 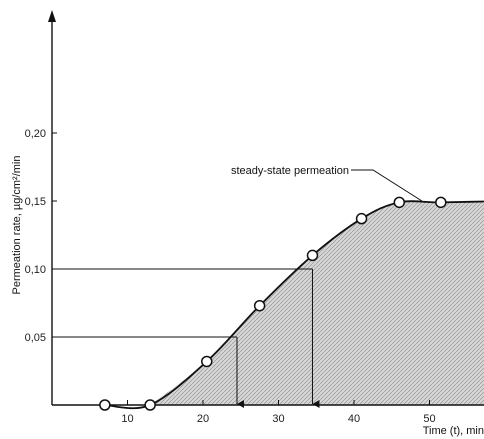 What do you see at coordinates (127, 419) in the screenshot?
I see `x-tick-label: 10` at bounding box center [127, 419].